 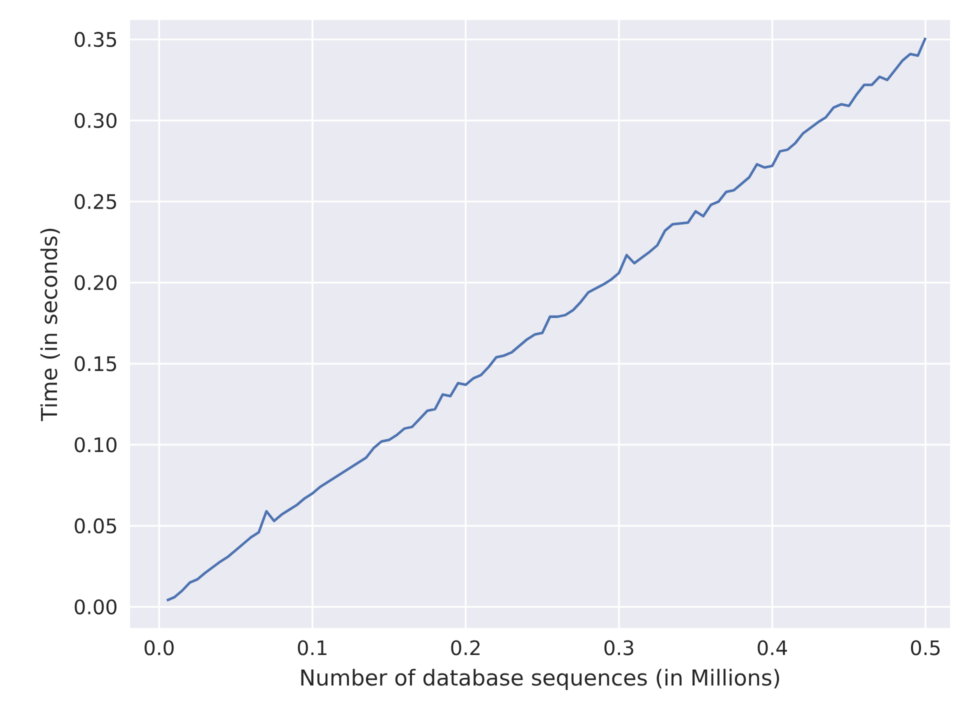 I want to click on y-tick-label: 0.20, so click(x=95, y=282).